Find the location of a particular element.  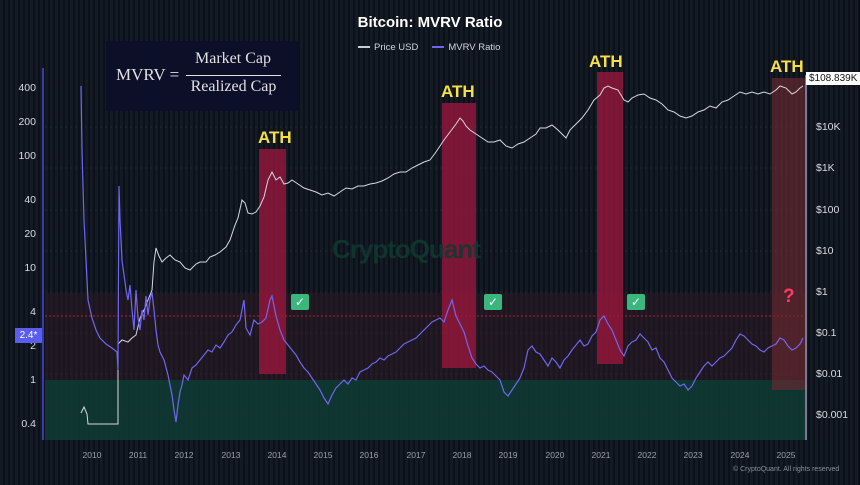

ath-label-2017: ATH is located at coordinates (458, 91).